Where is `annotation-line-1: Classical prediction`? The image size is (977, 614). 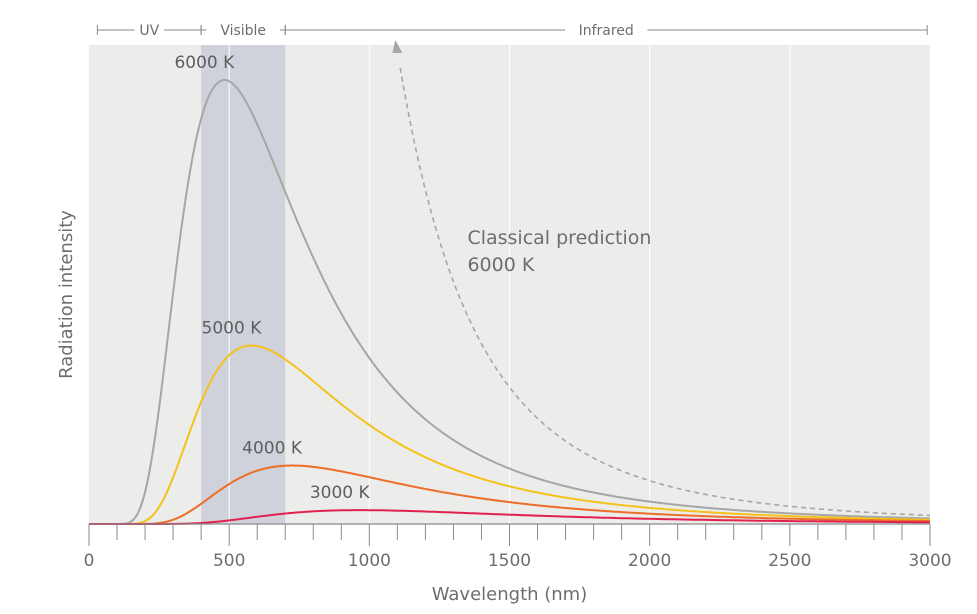
annotation-line-1: Classical prediction is located at coordinates (559, 238).